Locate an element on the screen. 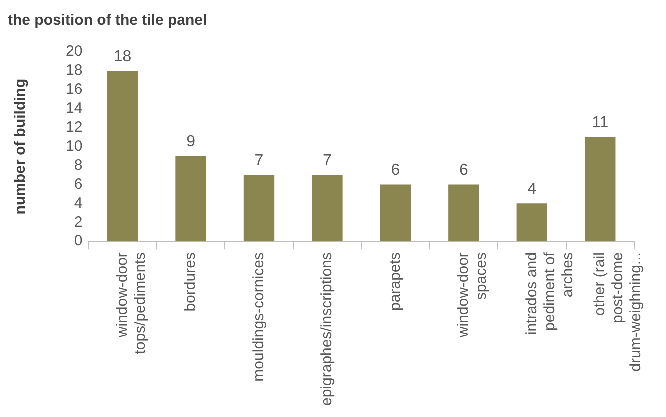 The height and width of the screenshot is (417, 666). y-tick-label: 16 is located at coordinates (74, 89).